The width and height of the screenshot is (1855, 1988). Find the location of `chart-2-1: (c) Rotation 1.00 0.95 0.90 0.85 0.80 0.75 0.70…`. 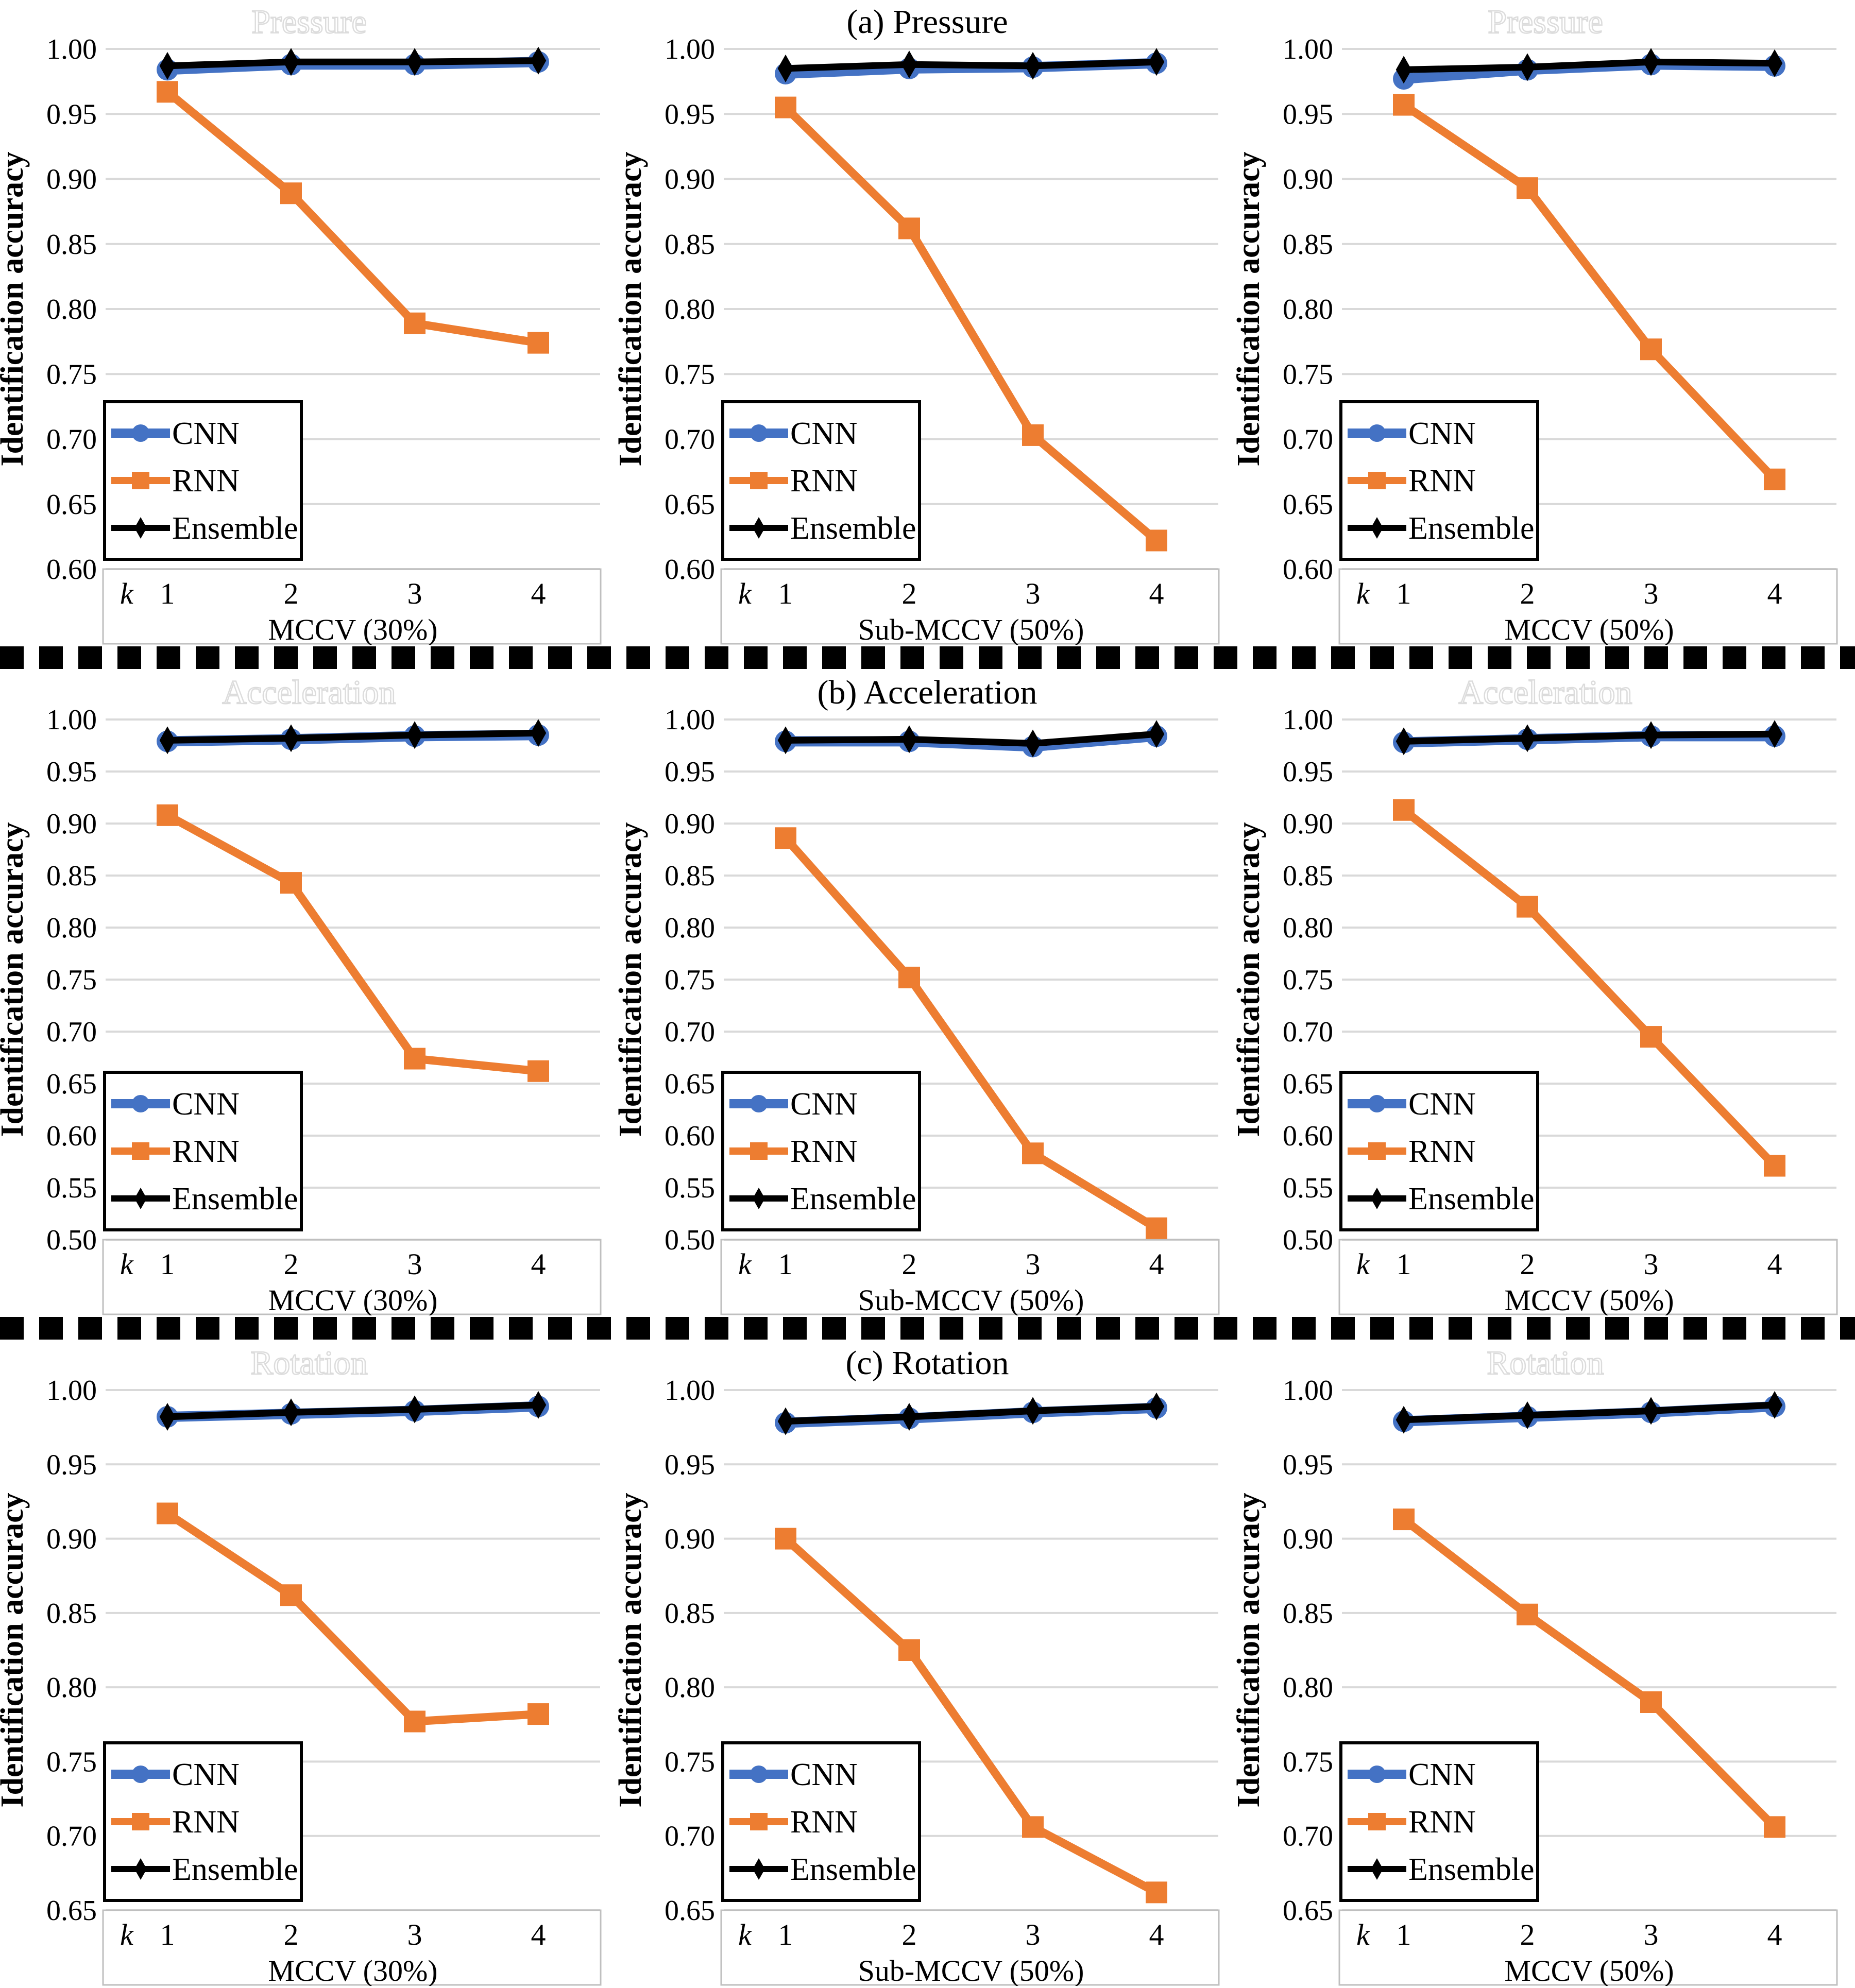

chart-2-1: (c) Rotation 1.00 0.95 0.90 0.85 0.80 0.75 0.70… is located at coordinates (927, 1663).